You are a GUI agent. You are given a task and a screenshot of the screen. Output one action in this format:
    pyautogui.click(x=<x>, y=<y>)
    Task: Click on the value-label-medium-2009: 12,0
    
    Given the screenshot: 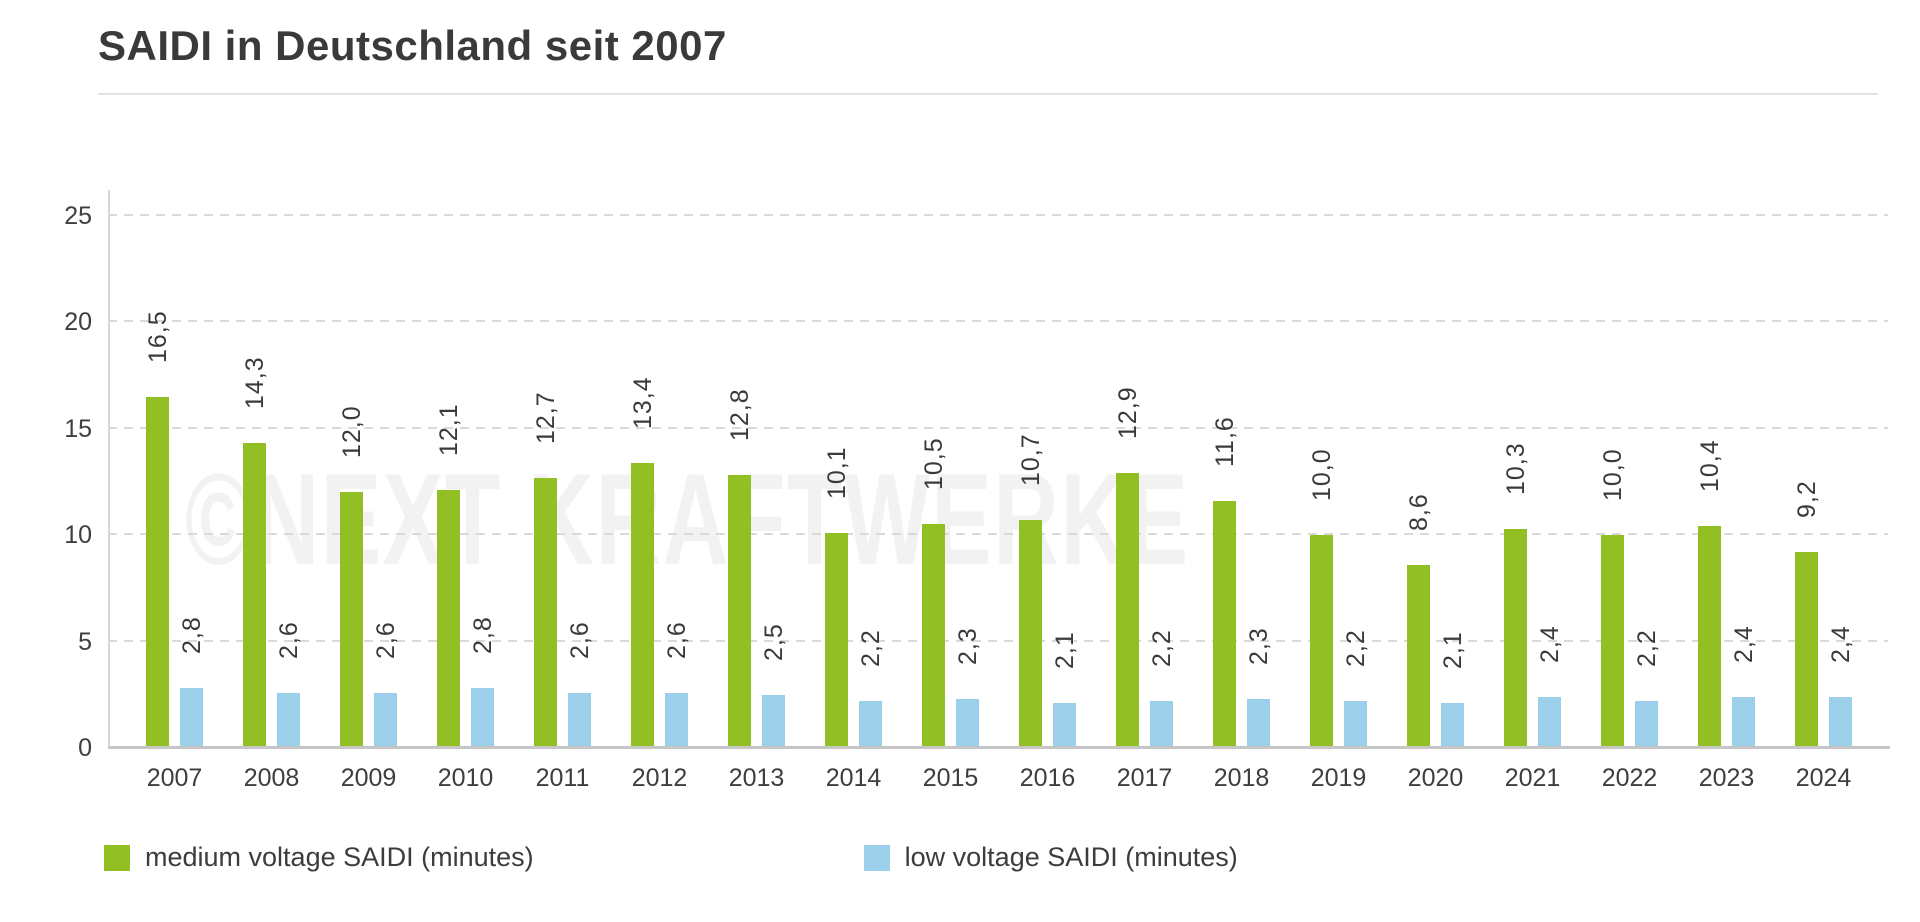 What is the action you would take?
    pyautogui.click(x=351, y=432)
    